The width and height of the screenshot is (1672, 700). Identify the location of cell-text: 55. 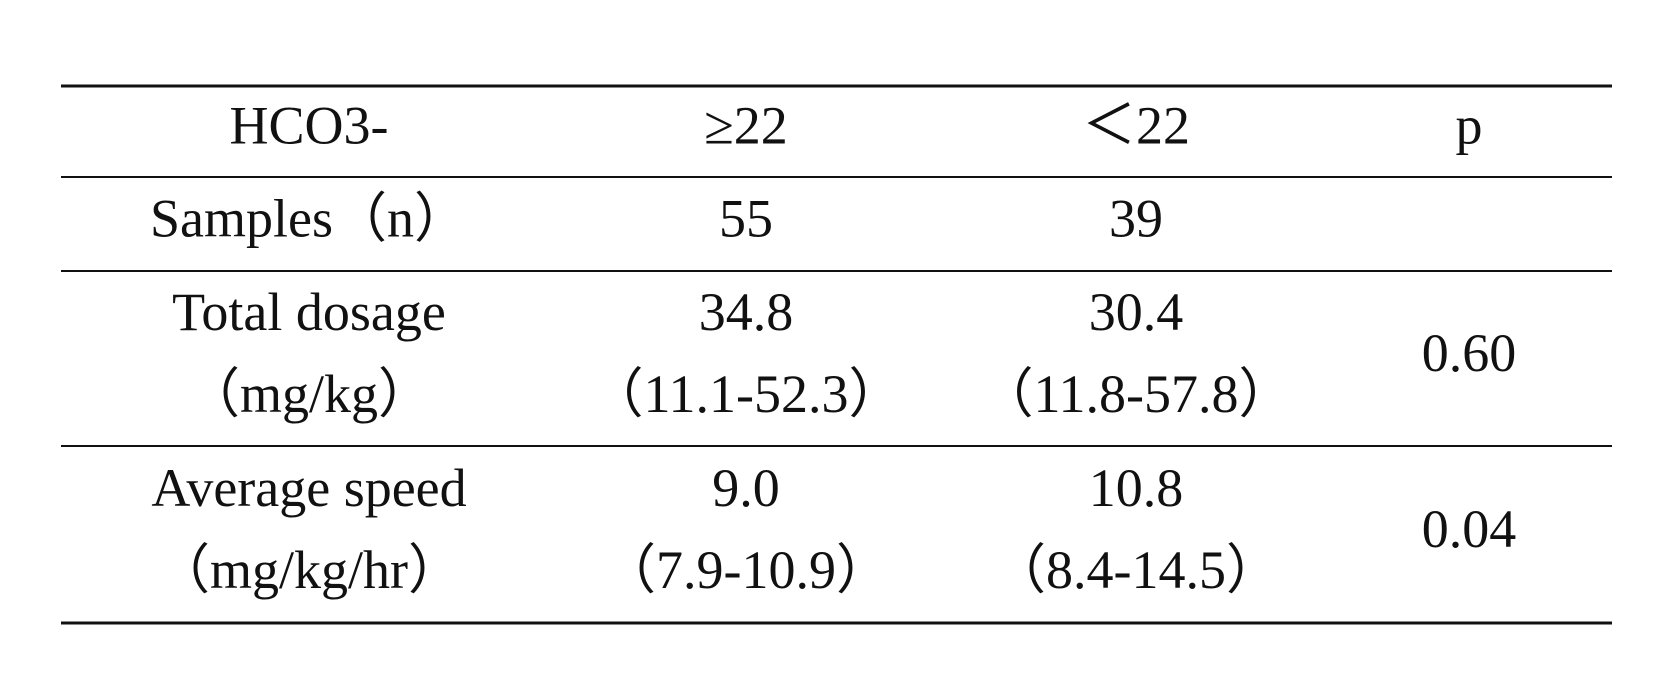
(746, 218).